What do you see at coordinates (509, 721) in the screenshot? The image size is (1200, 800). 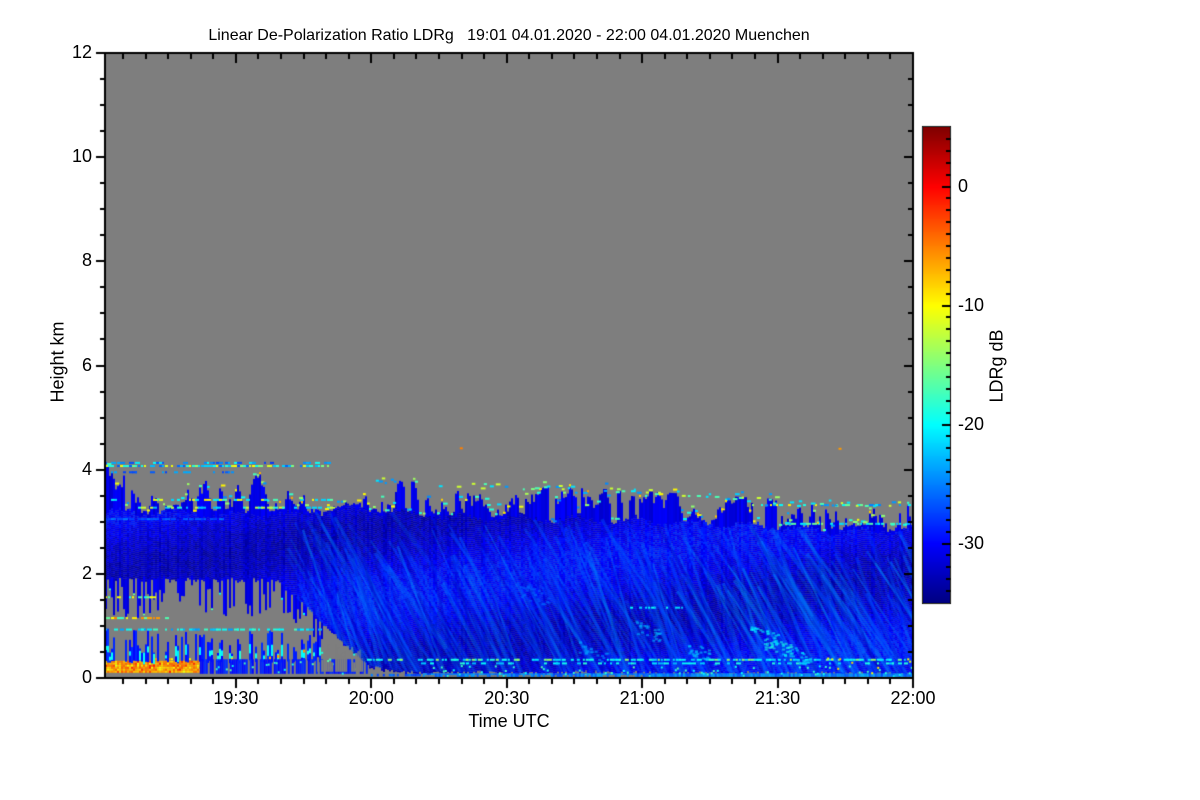 I see `x-axis-label: Time UTC` at bounding box center [509, 721].